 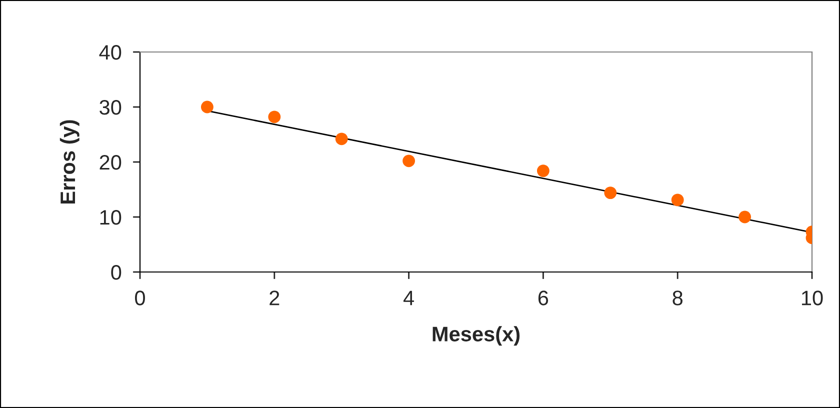 I want to click on x-tick-label: 8, so click(x=677, y=298).